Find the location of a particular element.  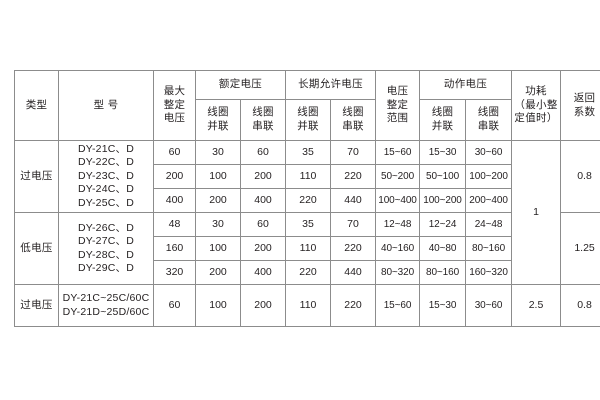

cell-action-parallel: 50~100 is located at coordinates (443, 176).